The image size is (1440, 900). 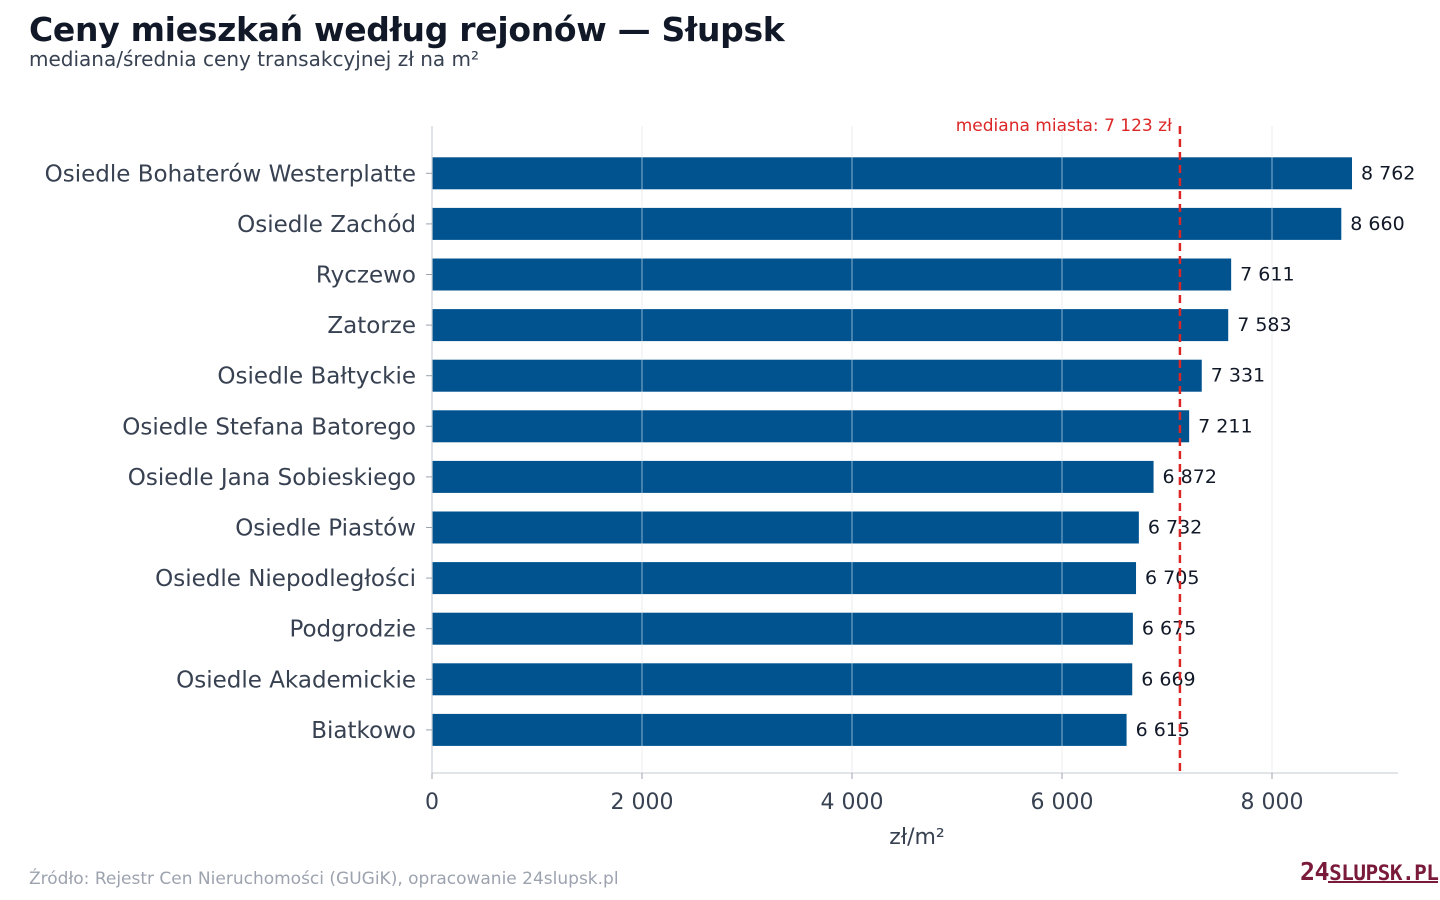 I want to click on x-tick-label: 0, so click(x=432, y=802).